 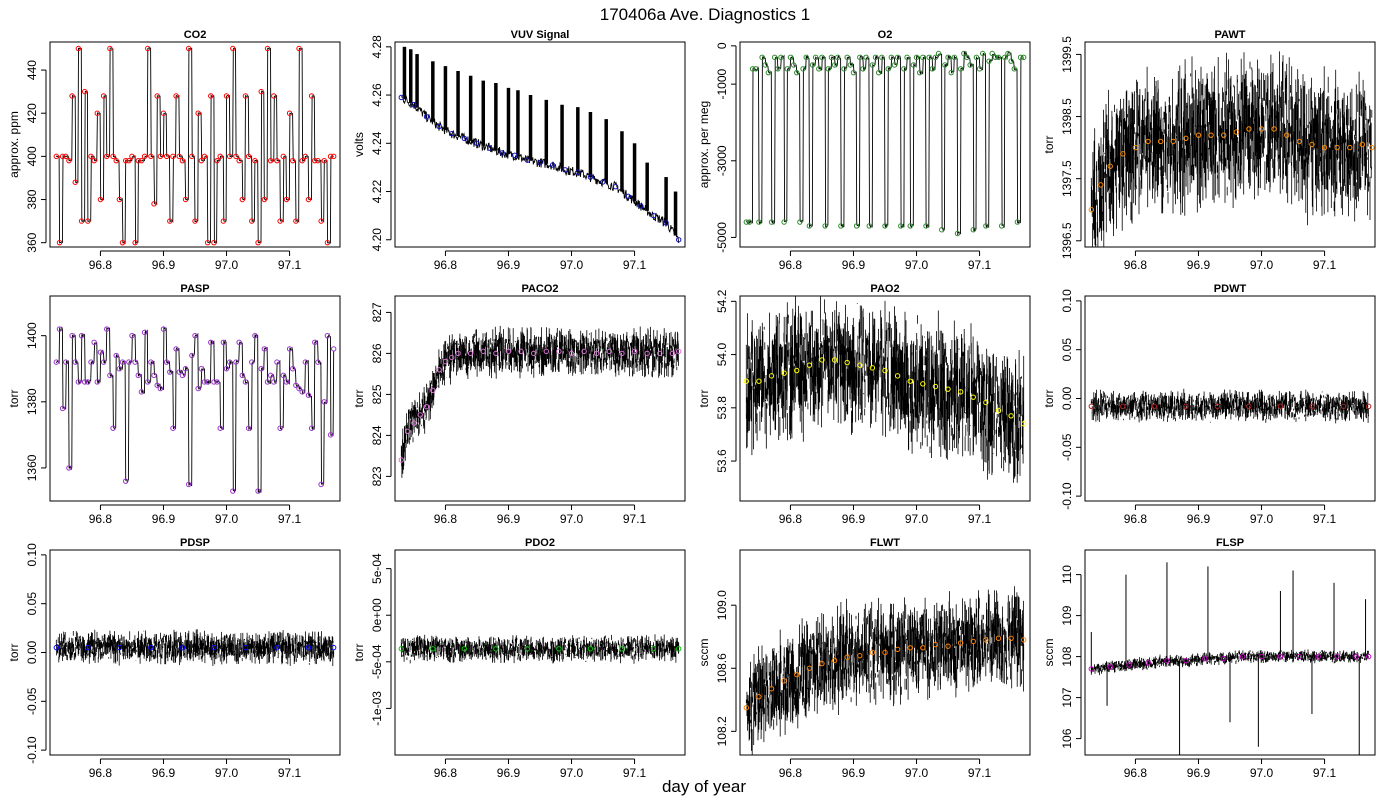 I want to click on y-tick-label: -5e-04, so click(x=377, y=661).